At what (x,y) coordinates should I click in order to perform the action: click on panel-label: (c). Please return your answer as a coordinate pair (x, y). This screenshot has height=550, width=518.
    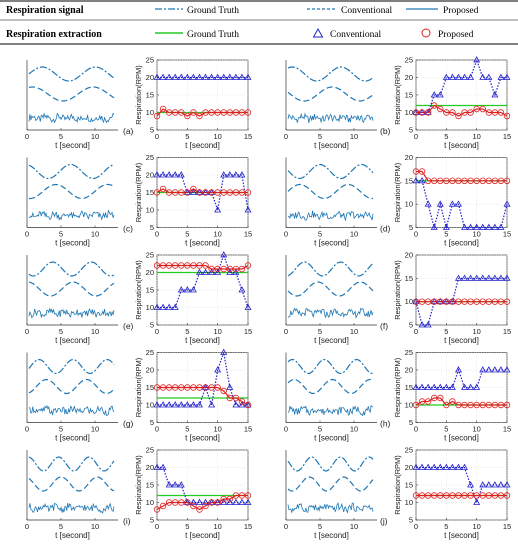
    Looking at the image, I should click on (128, 229).